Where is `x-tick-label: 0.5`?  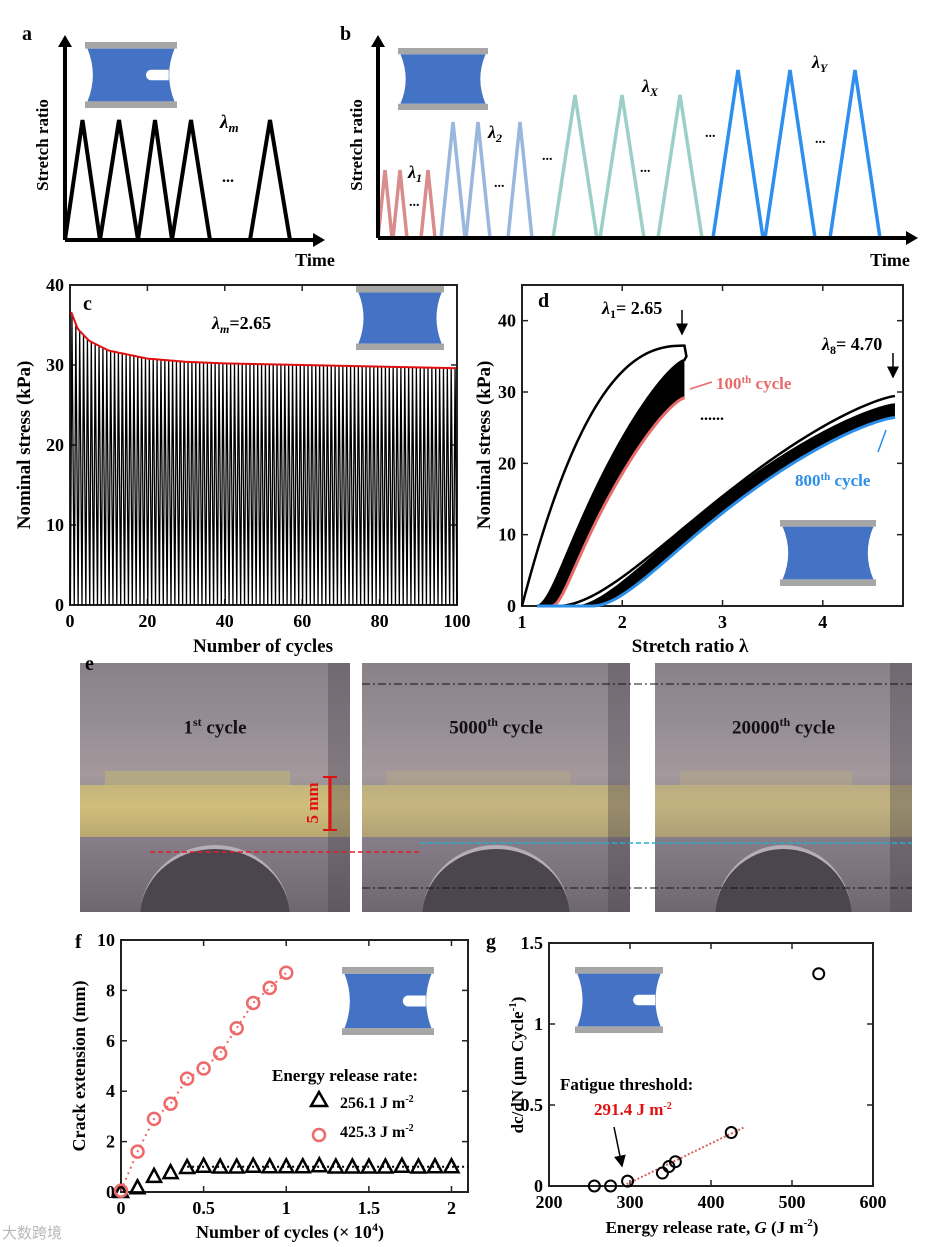
x-tick-label: 0.5 is located at coordinates (203, 1208).